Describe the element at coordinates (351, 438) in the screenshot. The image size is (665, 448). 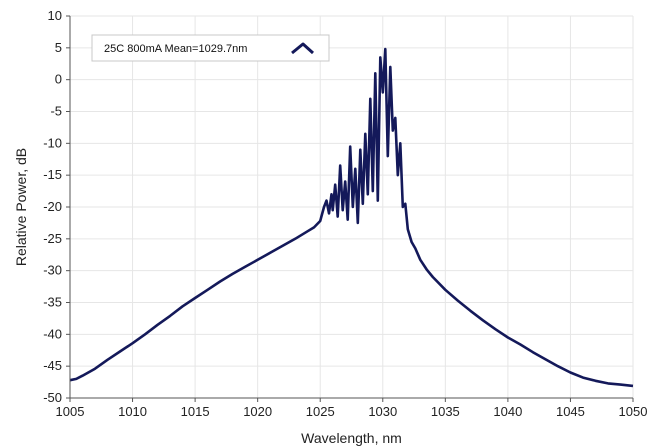
I see `x-axis-label: Wavelength, nm` at that location.